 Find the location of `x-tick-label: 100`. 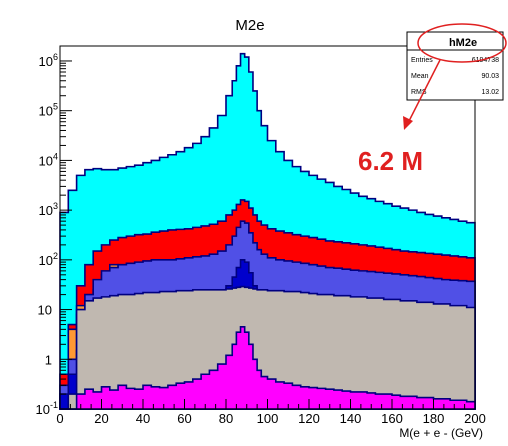

x-tick-label: 100 is located at coordinates (268, 418).